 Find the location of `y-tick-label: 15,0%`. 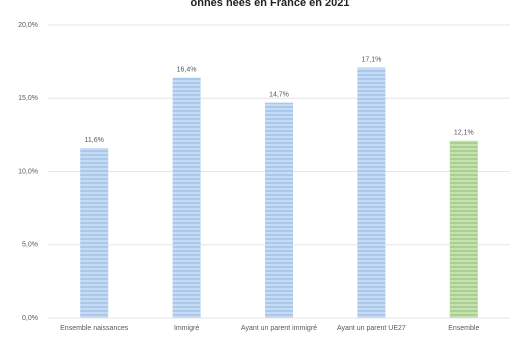

y-tick-label: 15,0% is located at coordinates (28, 98).